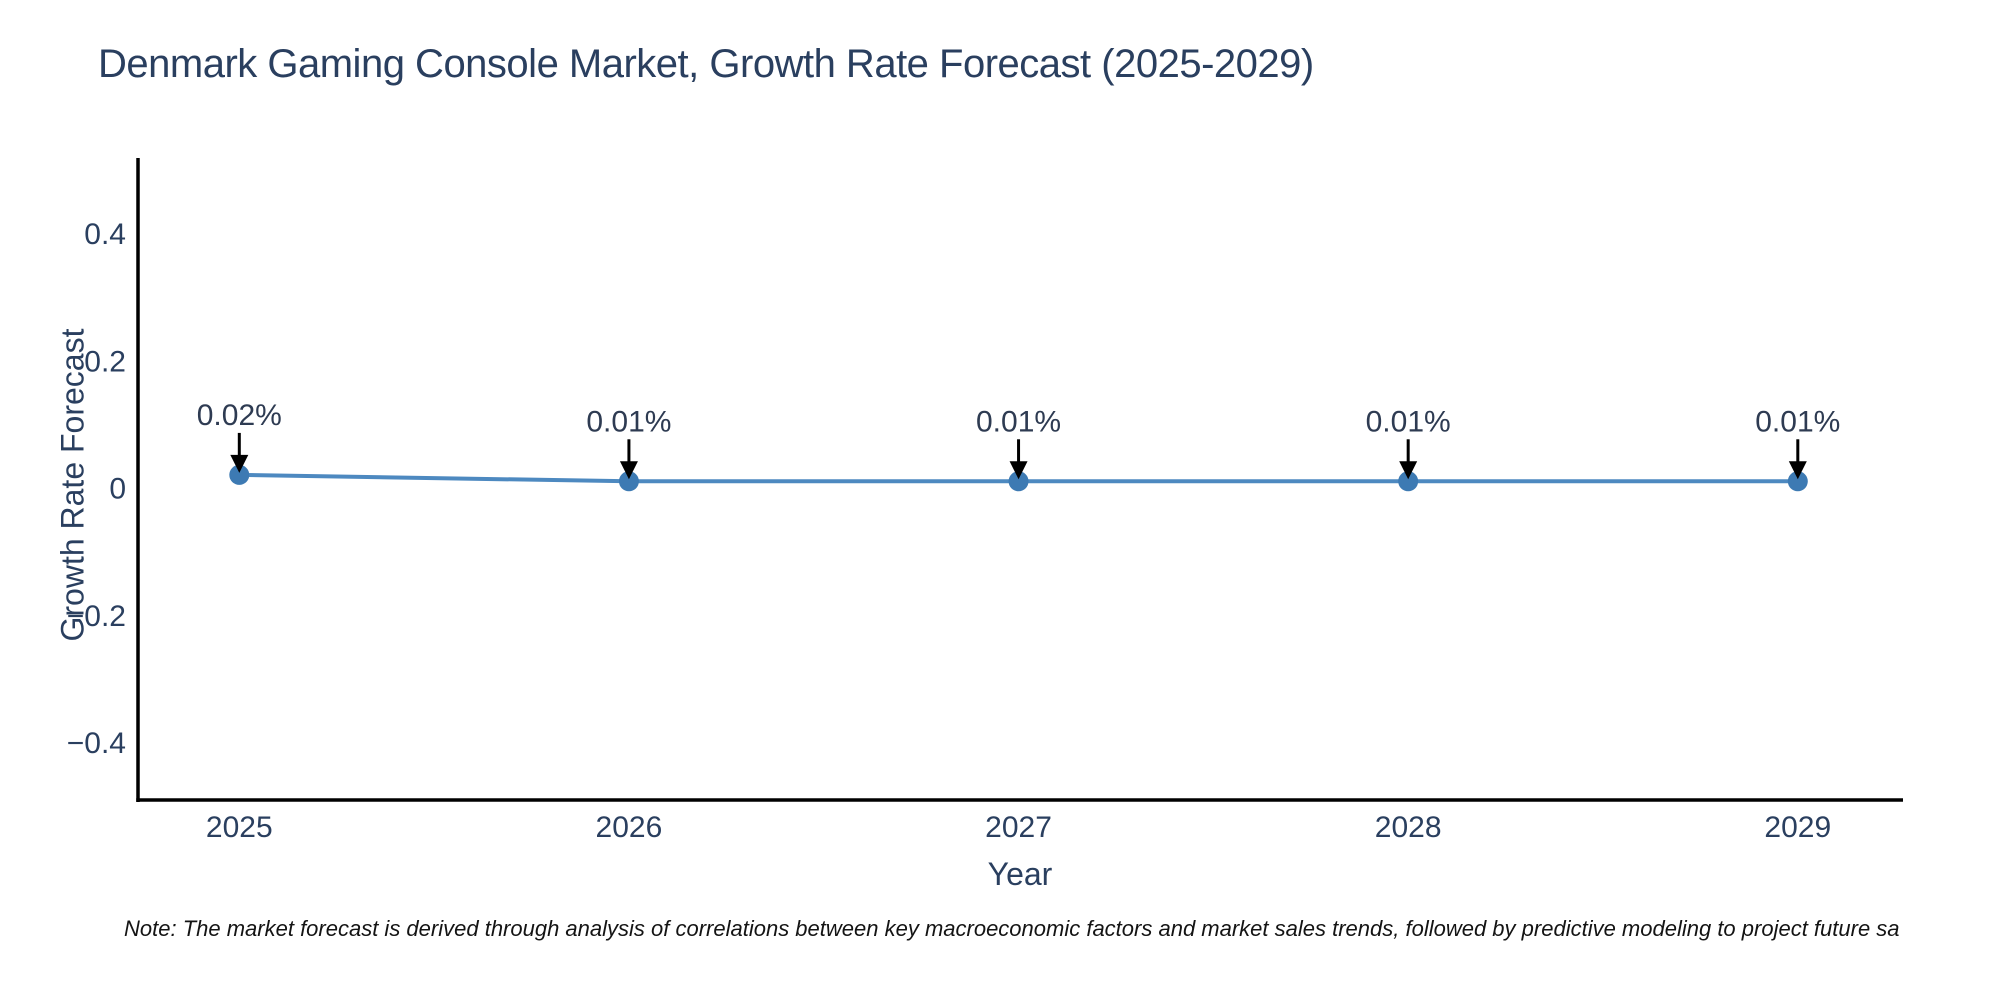 This screenshot has height=1000, width=2000. What do you see at coordinates (105, 361) in the screenshot?
I see `y-tick-label: 0.2` at bounding box center [105, 361].